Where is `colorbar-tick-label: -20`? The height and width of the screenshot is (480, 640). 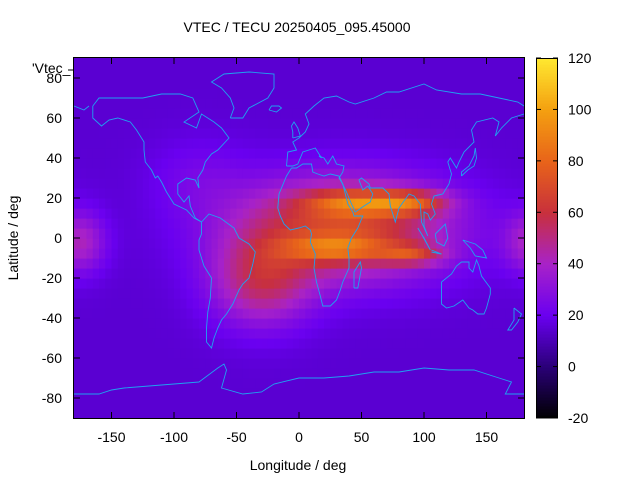 colorbar-tick-label: -20 is located at coordinates (578, 418).